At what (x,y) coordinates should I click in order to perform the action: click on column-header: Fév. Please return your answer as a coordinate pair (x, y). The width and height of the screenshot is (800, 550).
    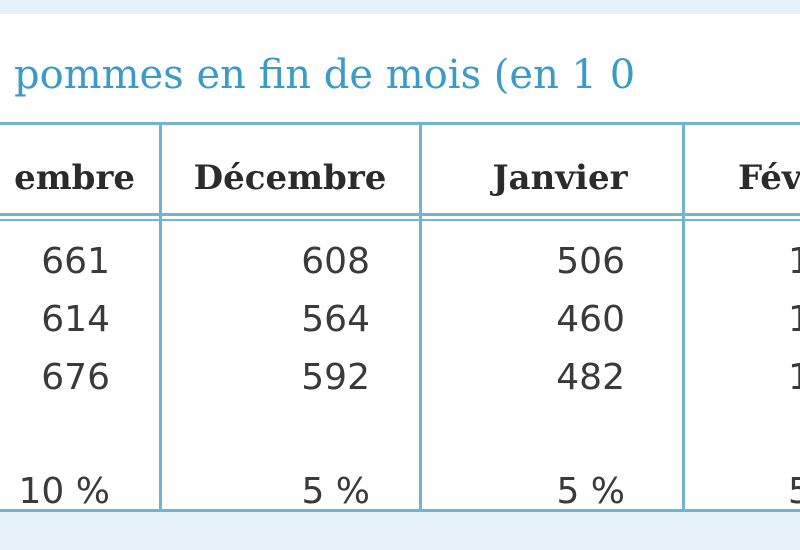
    Looking at the image, I should click on (769, 178).